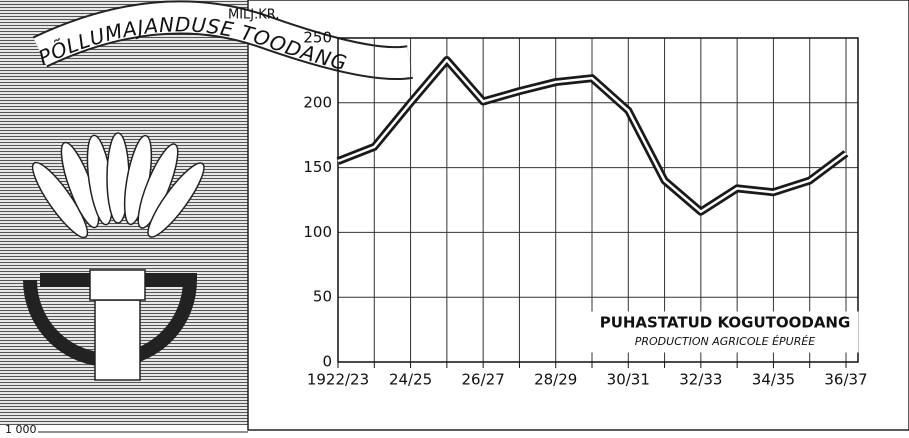 Image resolution: width=909 pixels, height=438 pixels. Describe the element at coordinates (322, 297) in the screenshot. I see `y-tick-label: 50` at that location.